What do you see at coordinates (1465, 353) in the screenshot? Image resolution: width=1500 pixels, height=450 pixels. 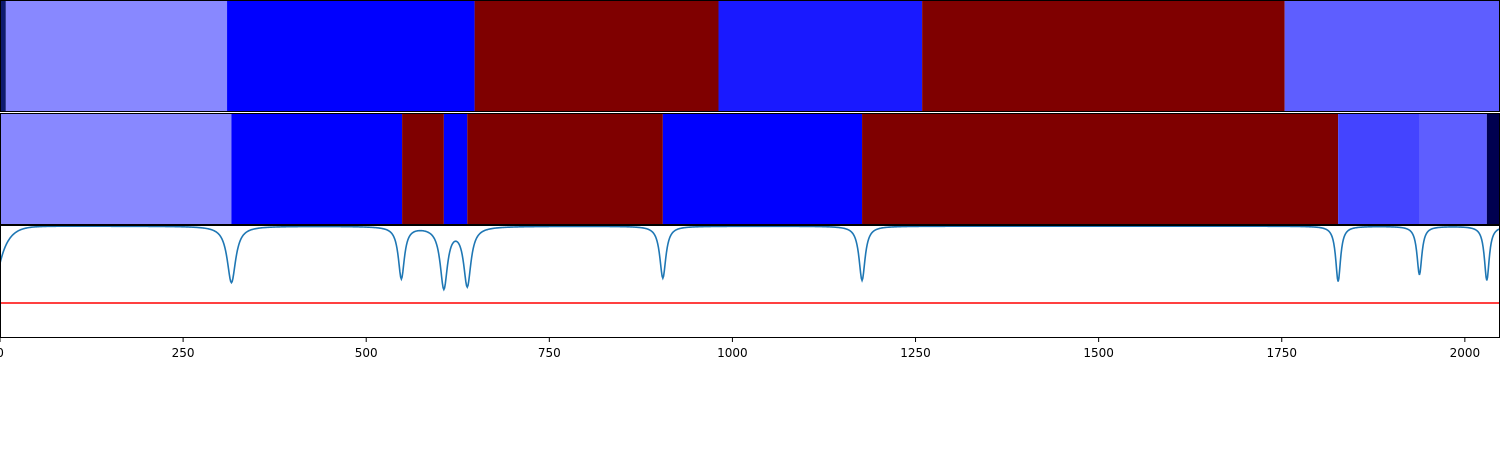 I see `x-tick-label-2000: 2000` at bounding box center [1465, 353].